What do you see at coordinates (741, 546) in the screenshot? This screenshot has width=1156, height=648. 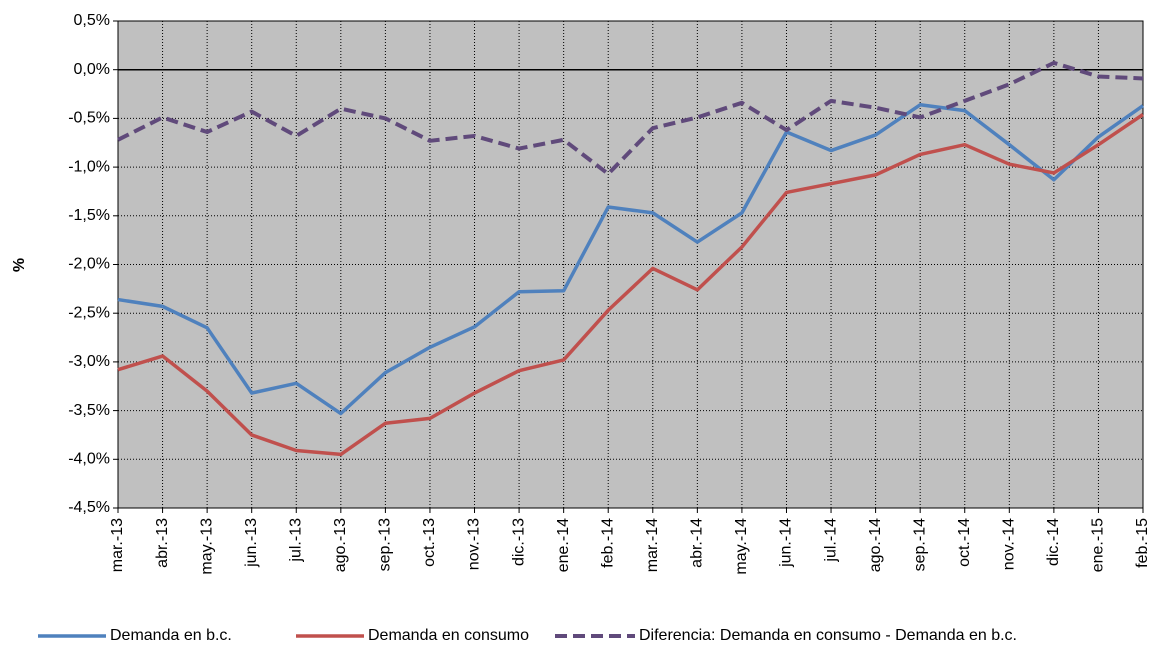 I see `x-tick-label: may.-14` at bounding box center [741, 546].